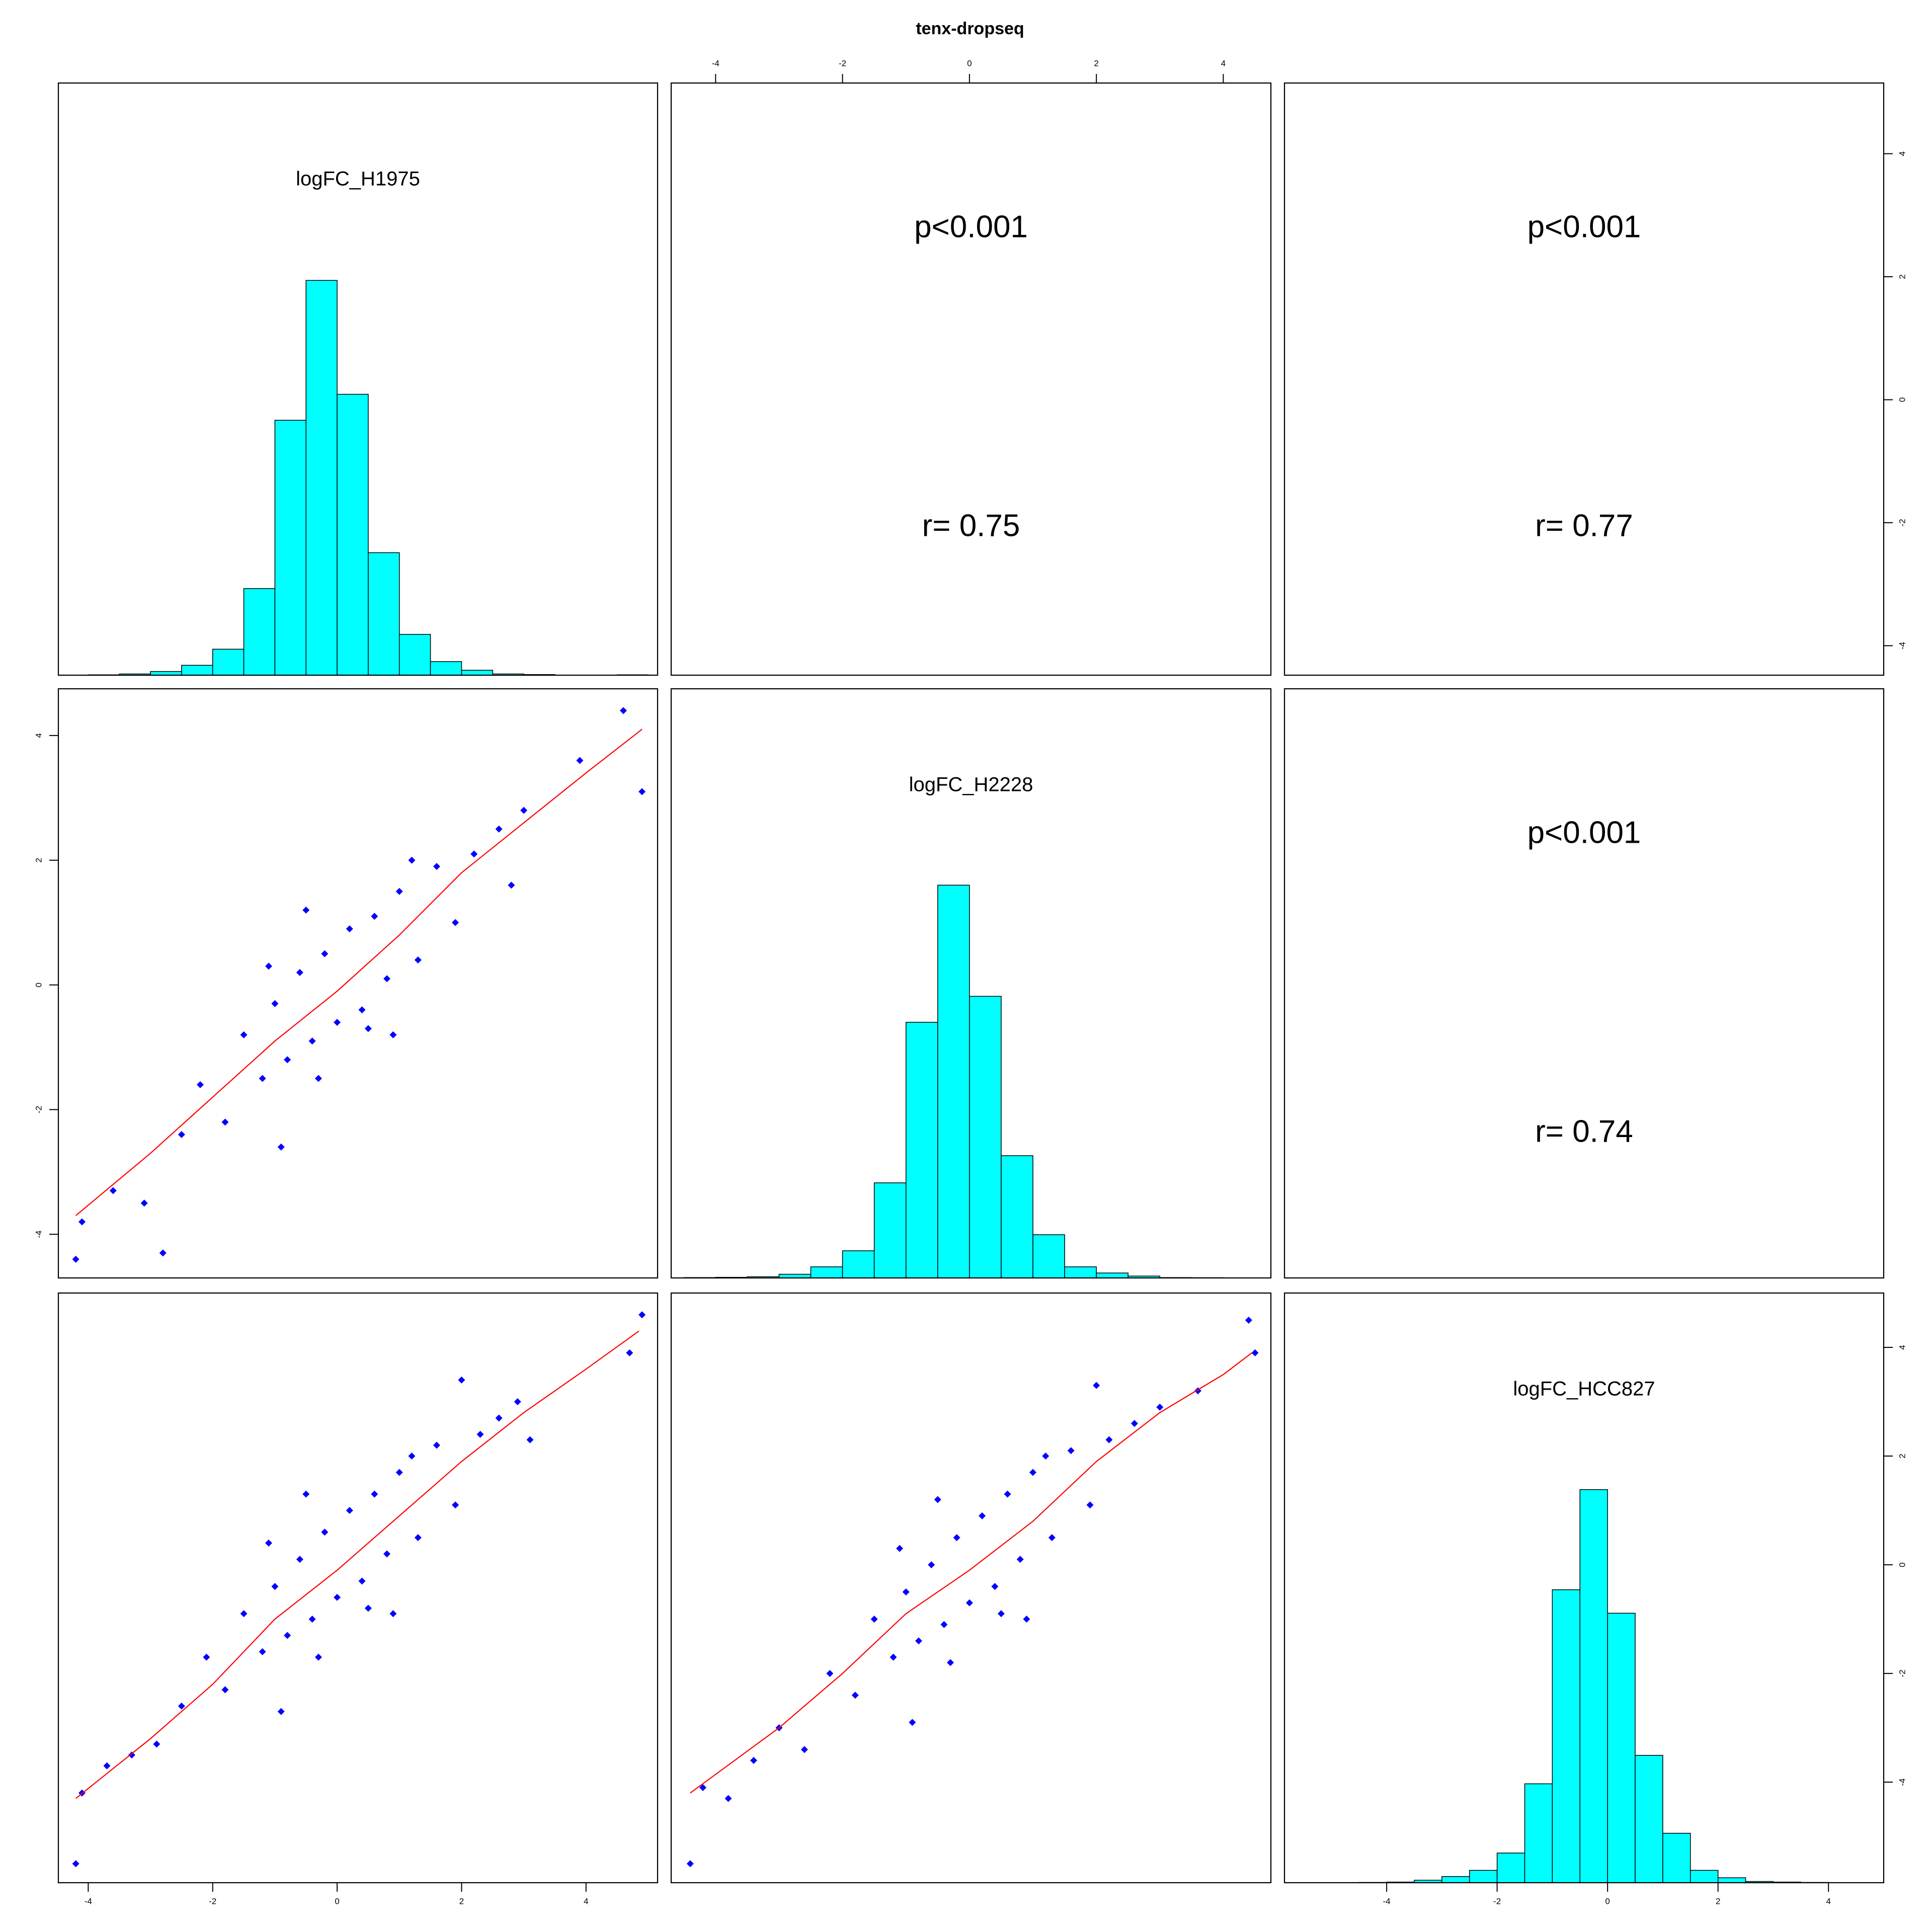 Image resolution: width=1932 pixels, height=1932 pixels. I want to click on y-tick-label: -4, so click(38, 1234).